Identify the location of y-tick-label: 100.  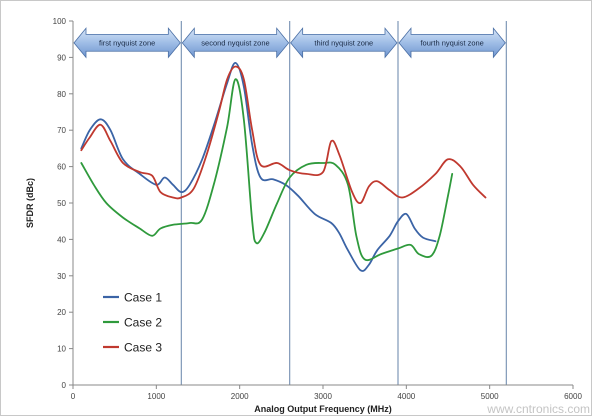
(60, 21).